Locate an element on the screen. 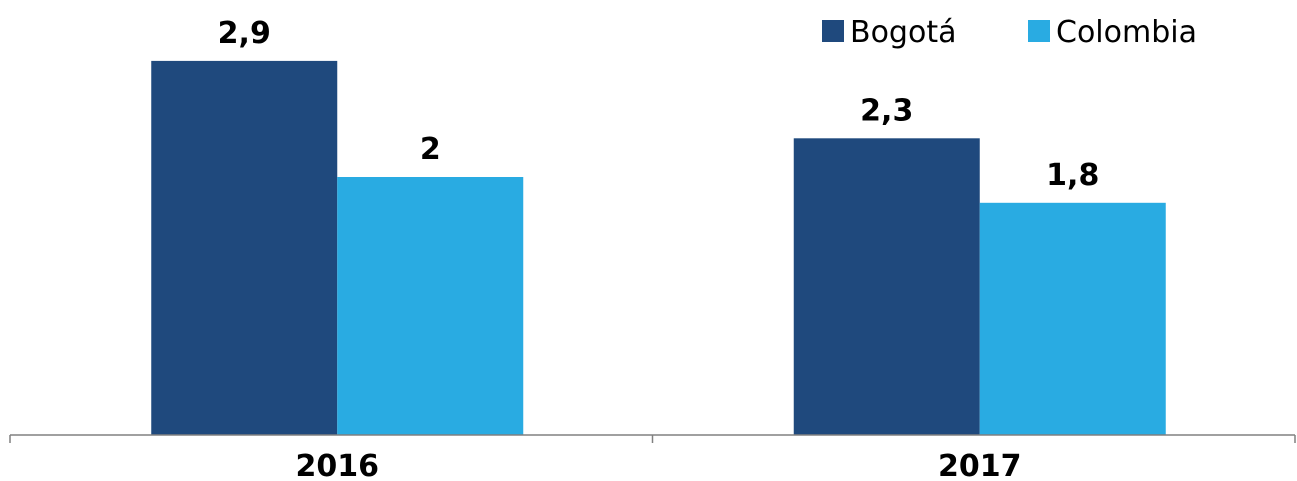 Image resolution: width=1297 pixels, height=481 pixels. legend-swatch-bogot- is located at coordinates (833, 31).